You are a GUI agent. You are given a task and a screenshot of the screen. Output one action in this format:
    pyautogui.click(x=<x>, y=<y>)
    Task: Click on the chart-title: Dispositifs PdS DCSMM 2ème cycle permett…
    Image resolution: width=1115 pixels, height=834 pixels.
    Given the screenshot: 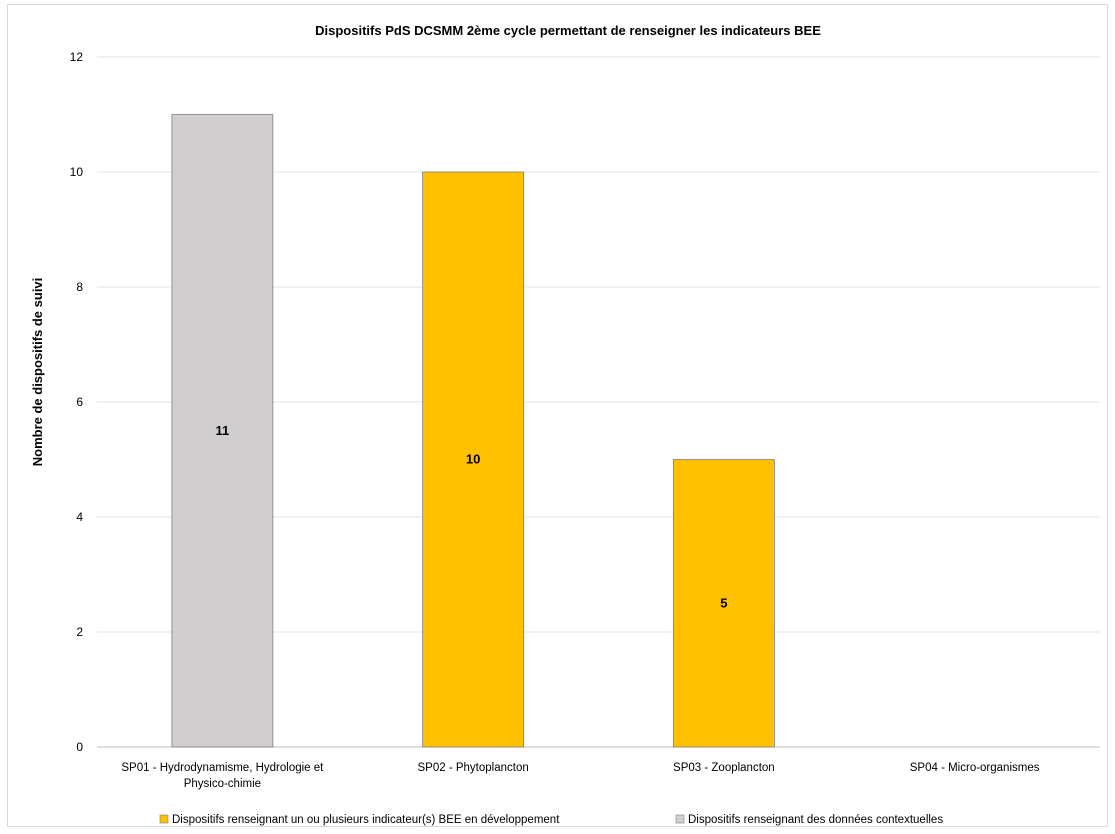 What is the action you would take?
    pyautogui.click(x=568, y=30)
    